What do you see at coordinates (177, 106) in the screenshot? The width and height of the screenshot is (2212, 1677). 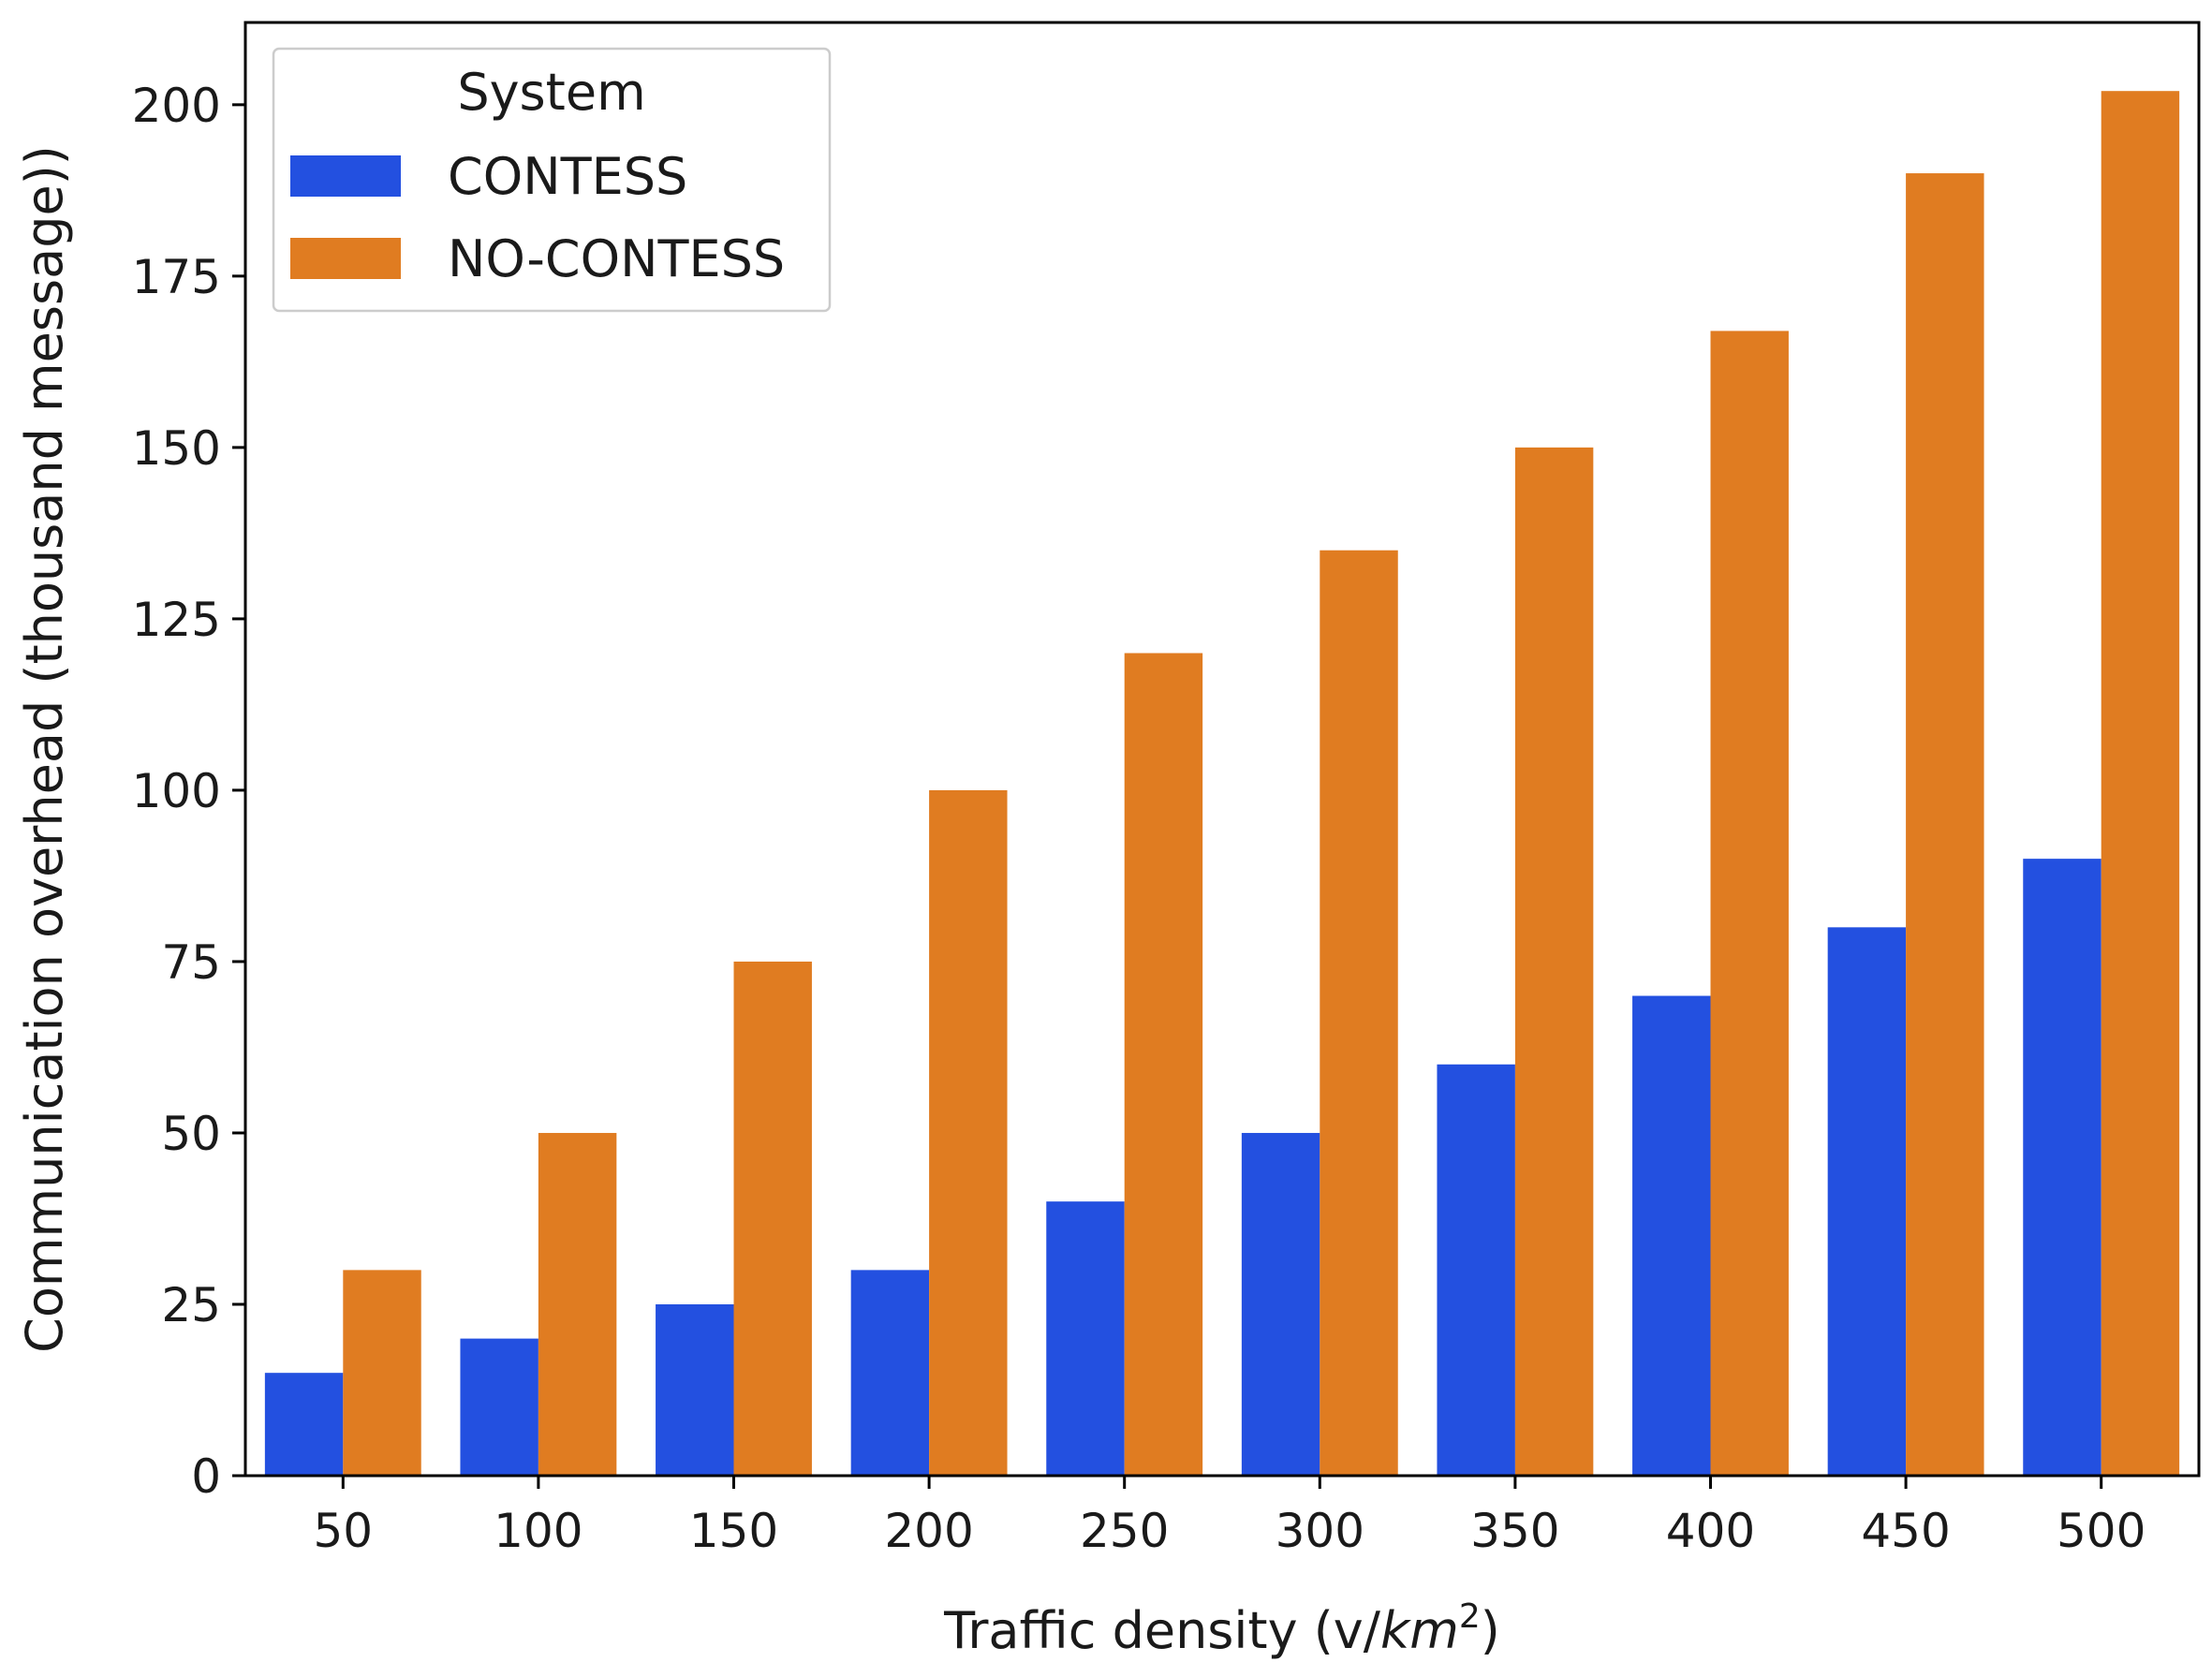 I see `y-tick-label: 200` at bounding box center [177, 106].